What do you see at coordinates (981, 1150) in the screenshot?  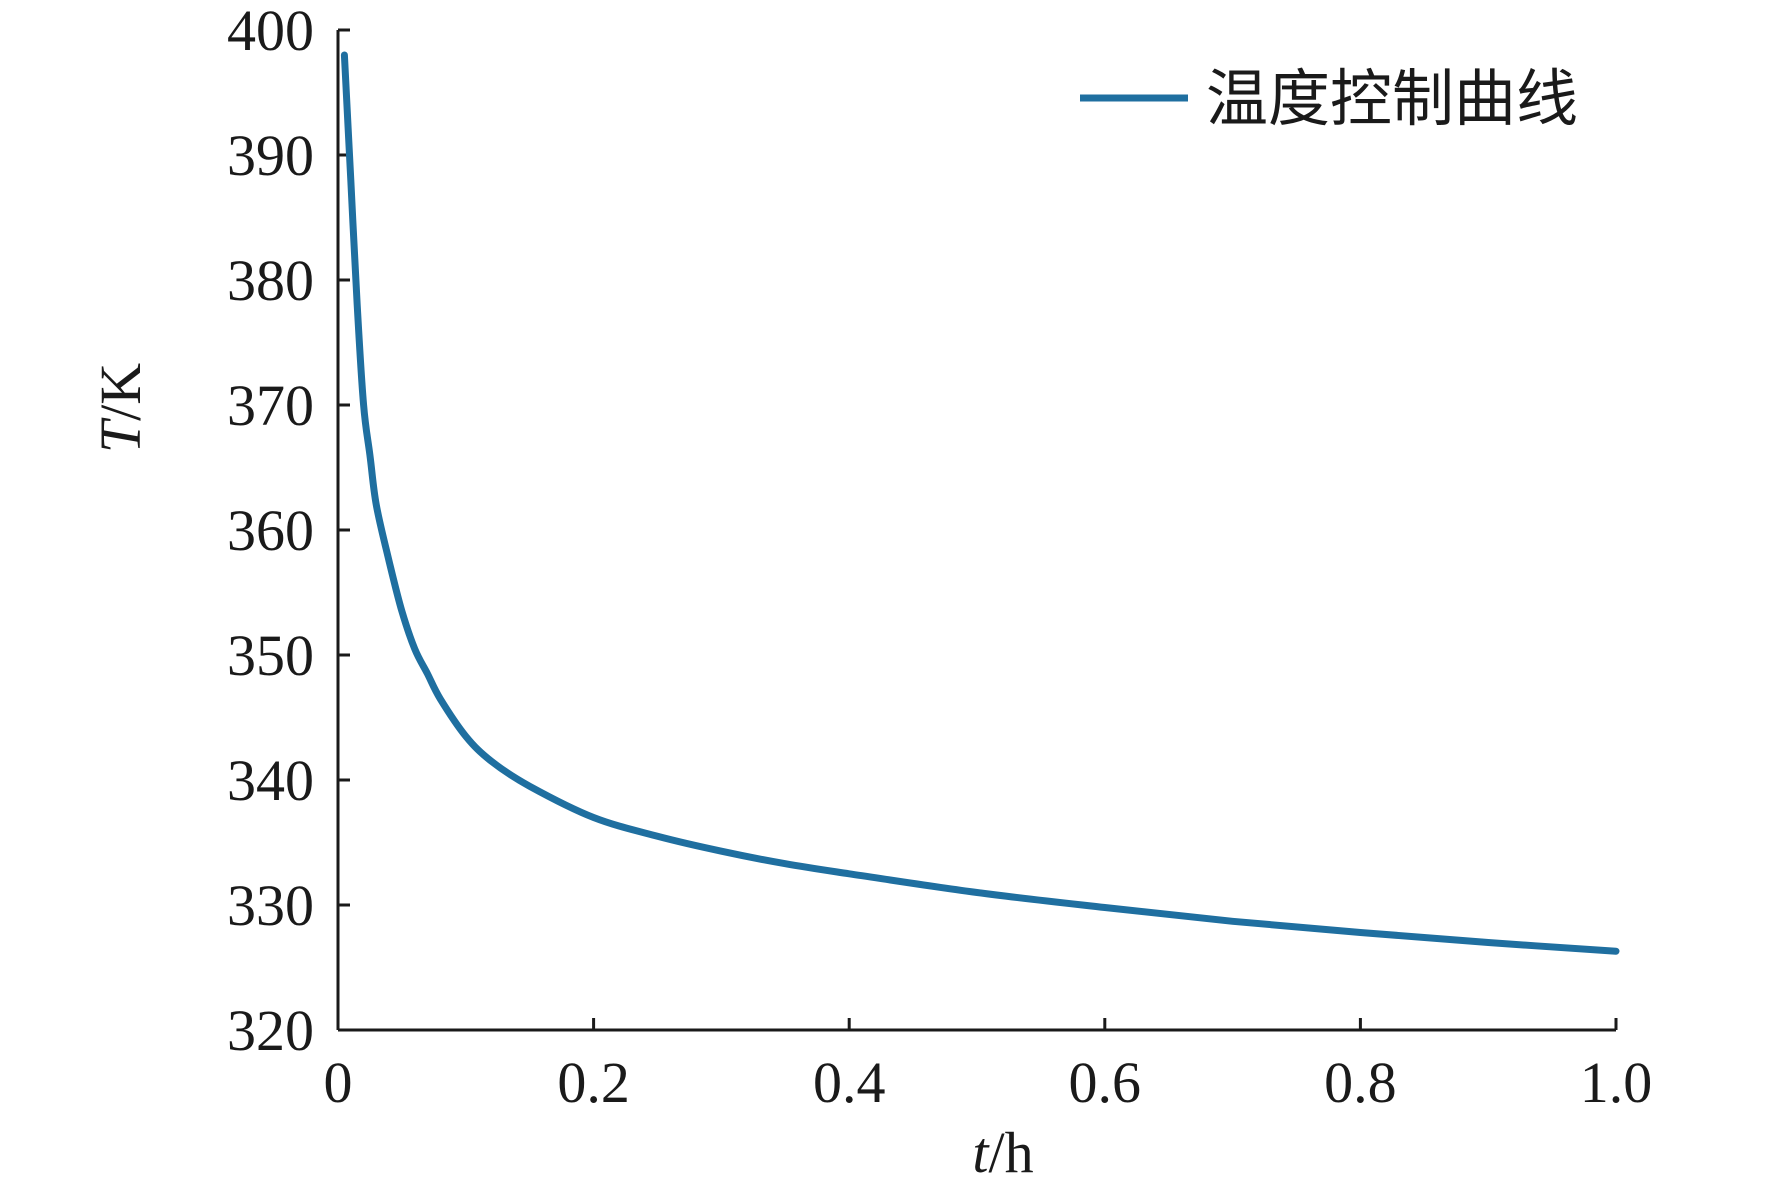 I see `x-axis-label-var: t` at bounding box center [981, 1150].